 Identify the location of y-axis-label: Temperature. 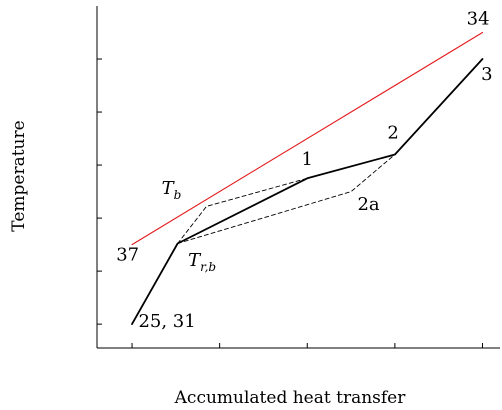
(19, 175).